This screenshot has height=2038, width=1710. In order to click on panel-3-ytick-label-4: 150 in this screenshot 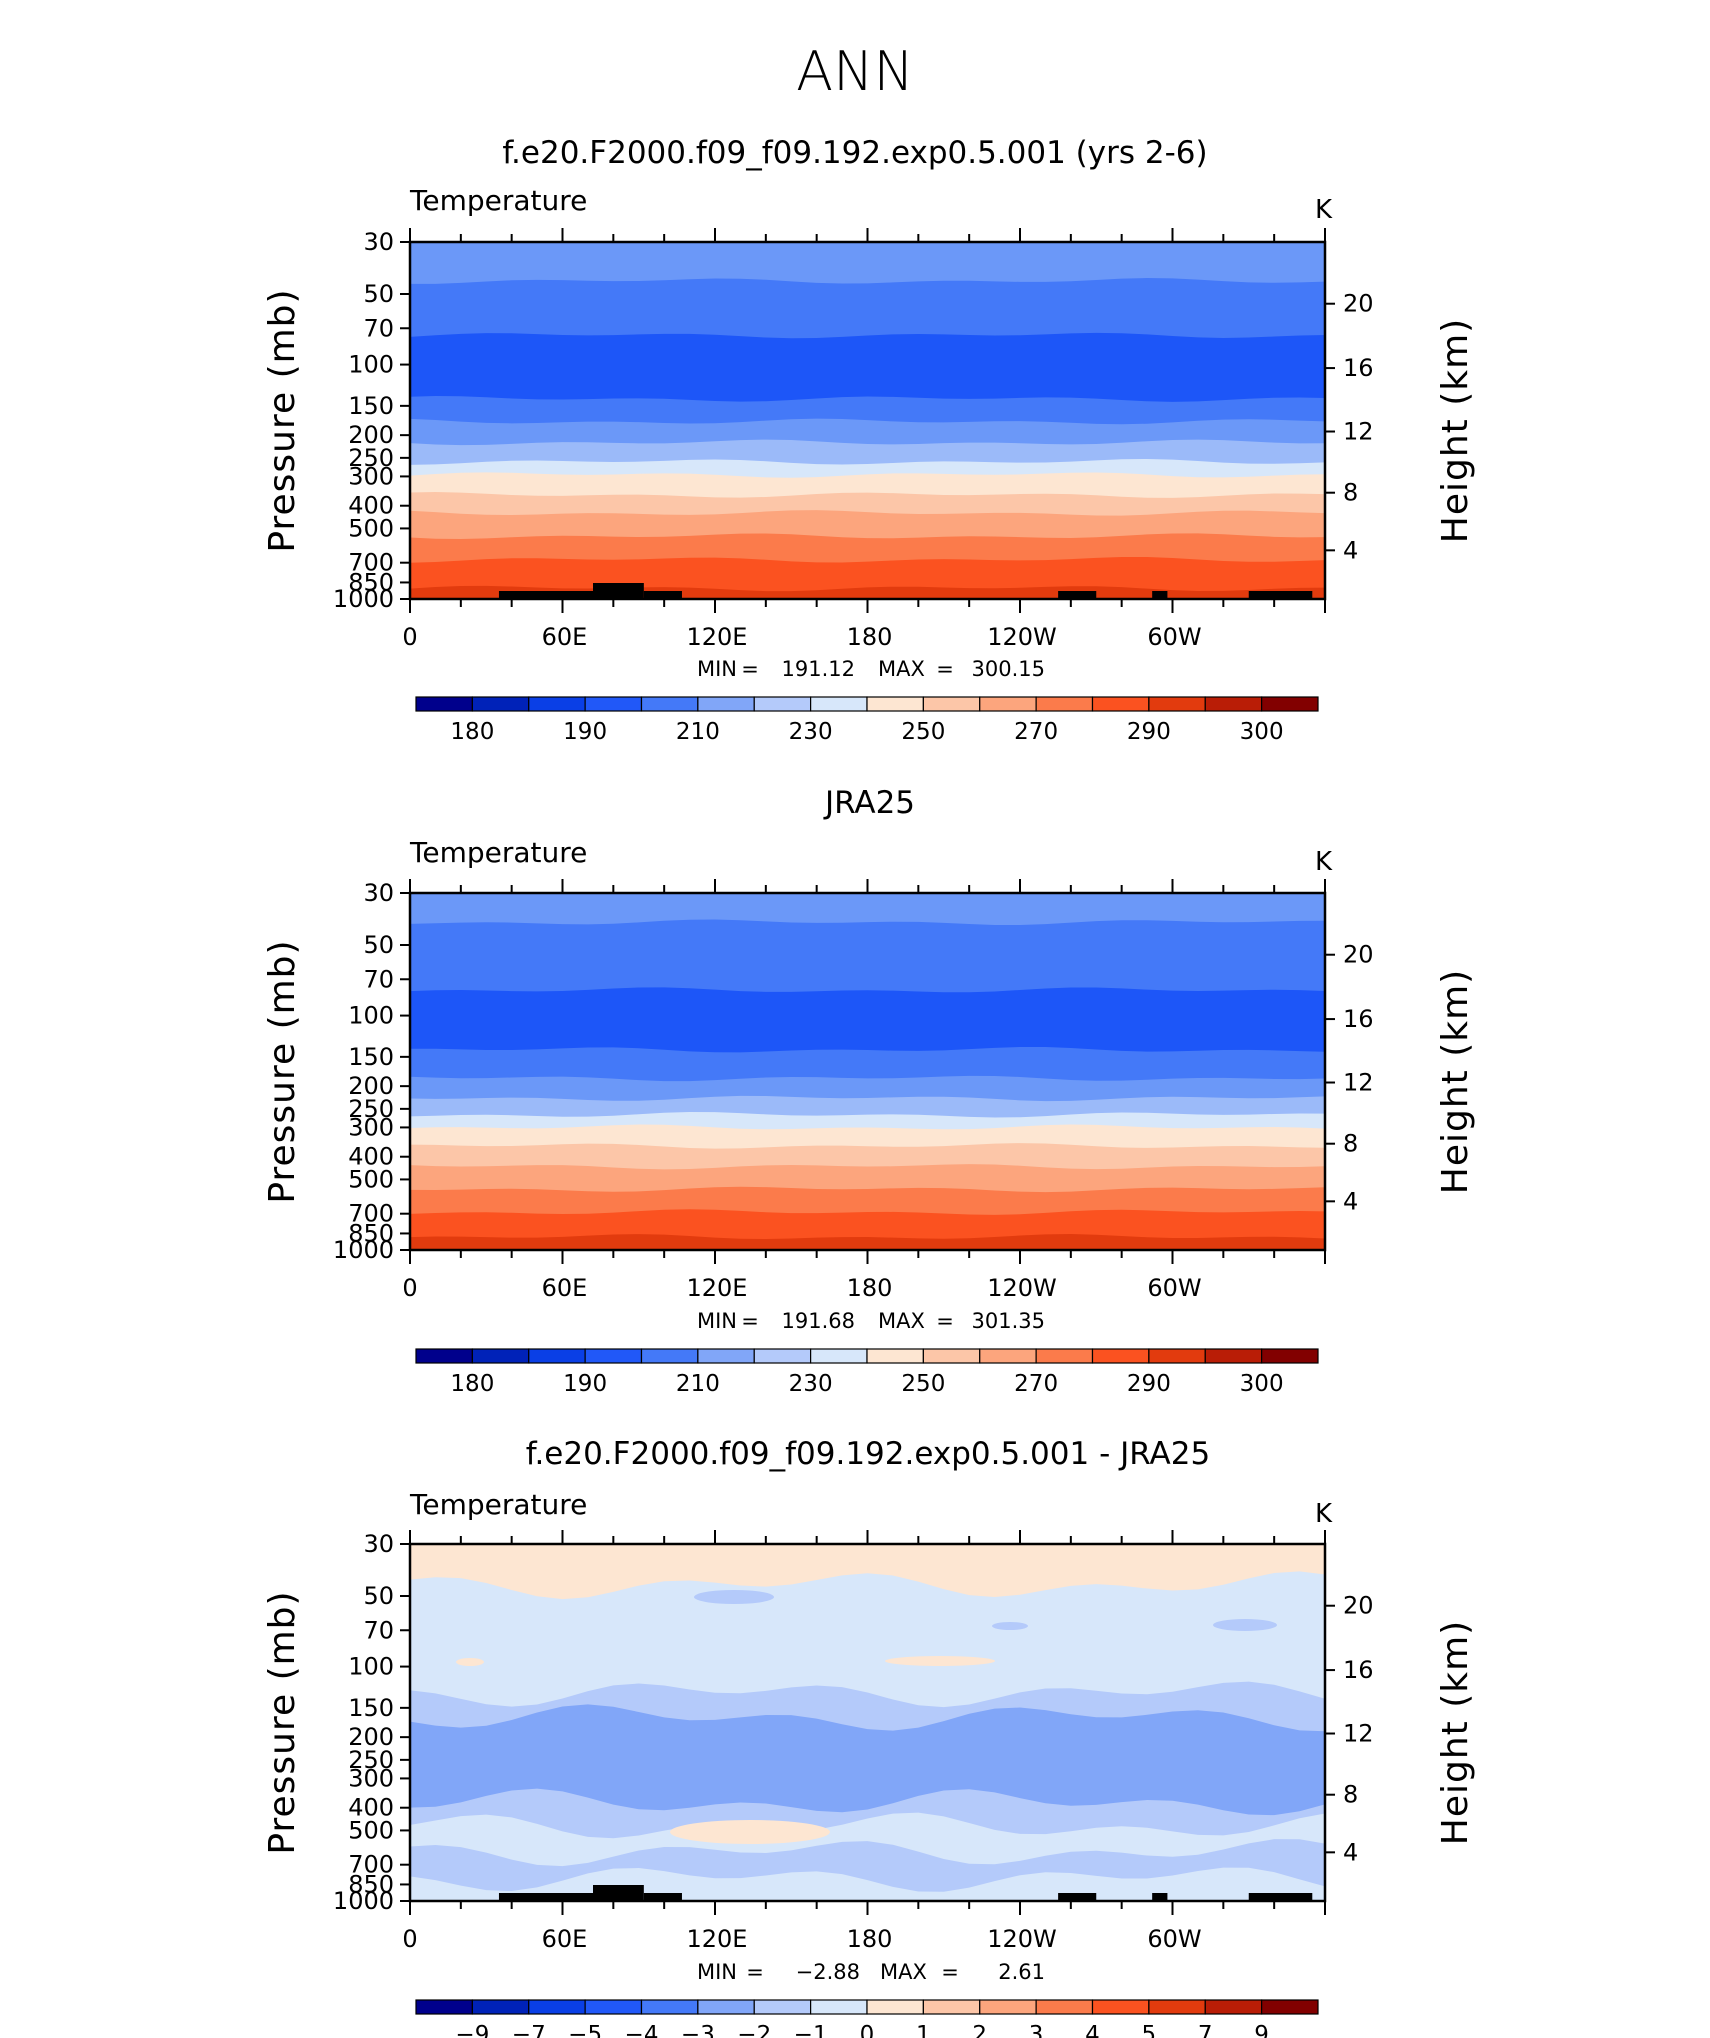, I will do `click(371, 1708)`.